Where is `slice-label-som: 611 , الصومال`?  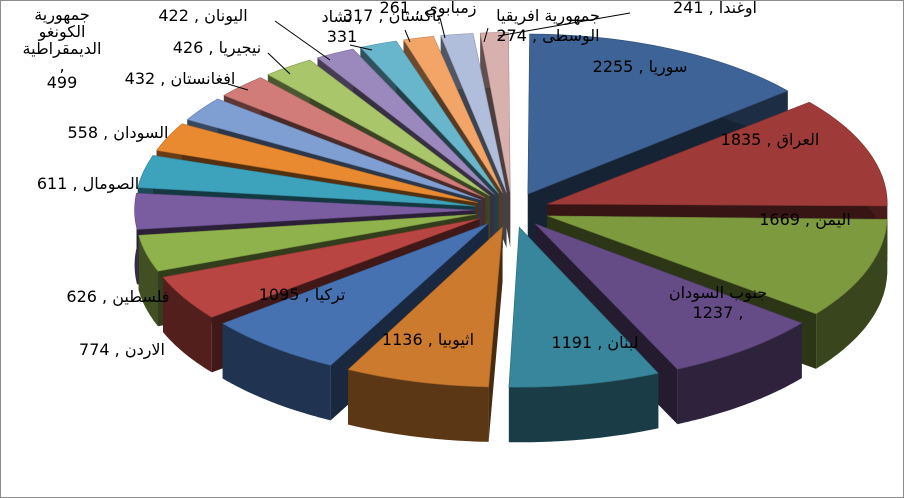 slice-label-som: 611 , الصومال is located at coordinates (88, 184).